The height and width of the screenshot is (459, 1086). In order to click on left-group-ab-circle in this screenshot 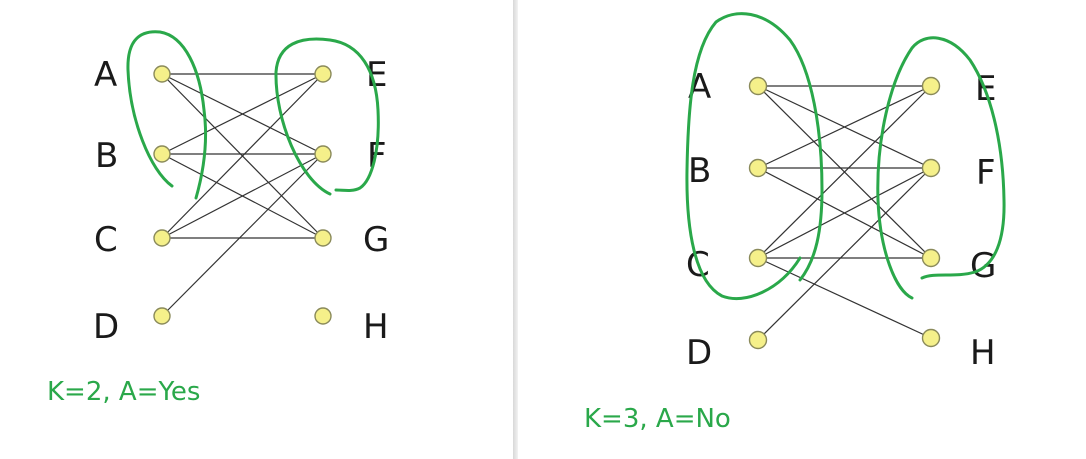, I will do `click(167, 115)`.